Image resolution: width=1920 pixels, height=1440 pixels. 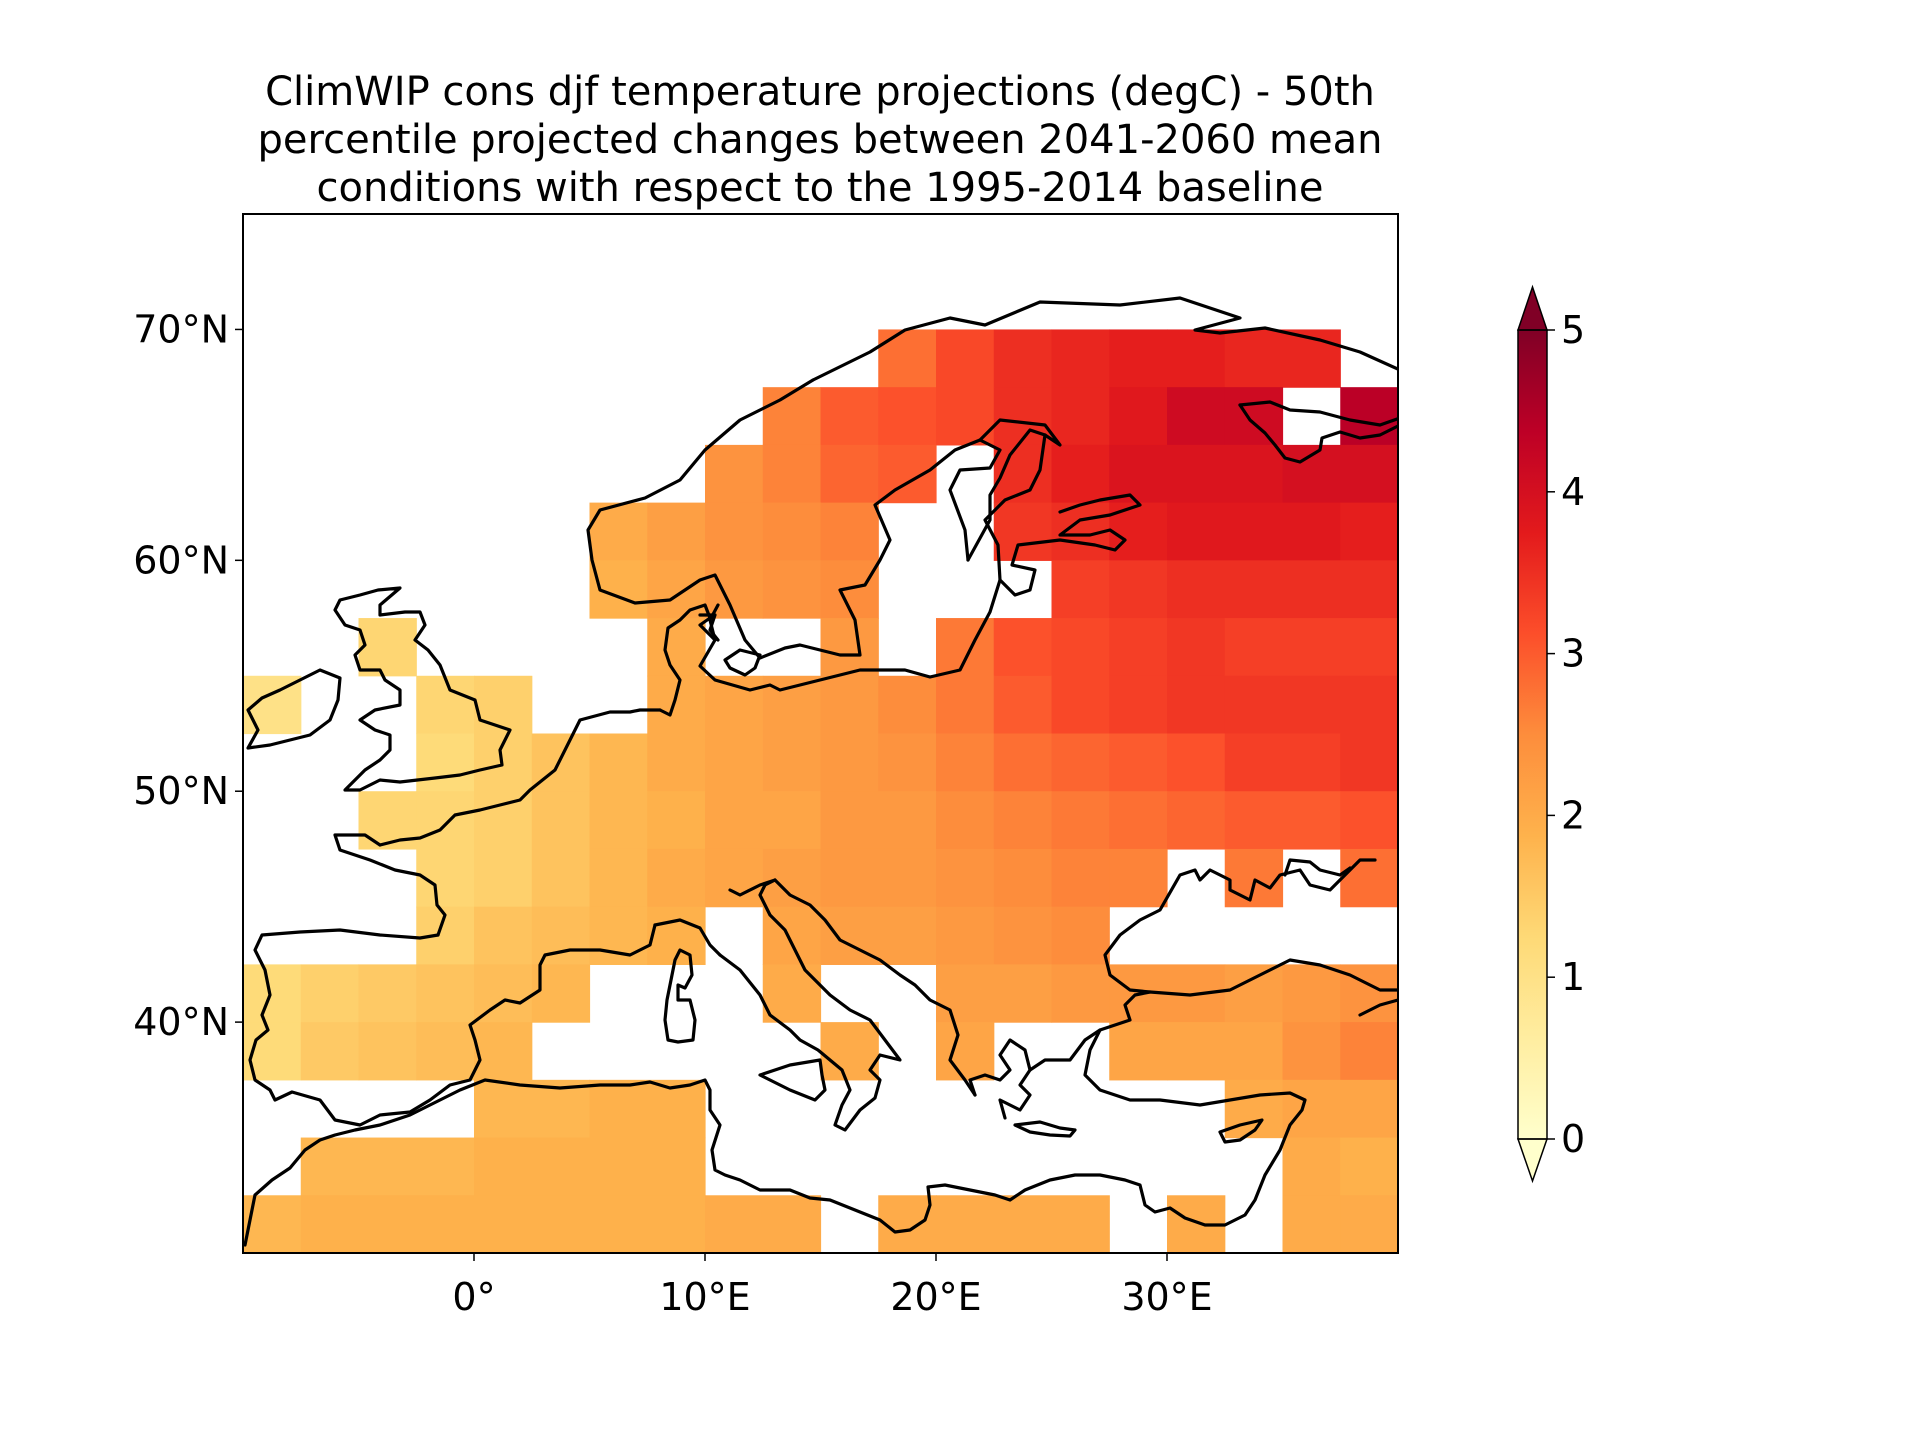 I want to click on coast-anatolia-south, so click(x=775, y=1137).